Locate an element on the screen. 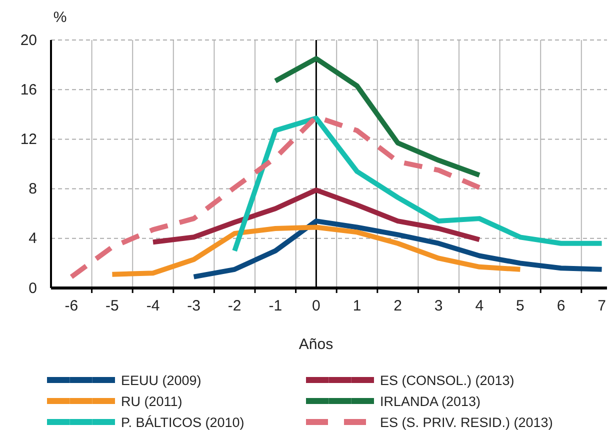 The width and height of the screenshot is (609, 430). x-tick-label: 4 is located at coordinates (479, 306).